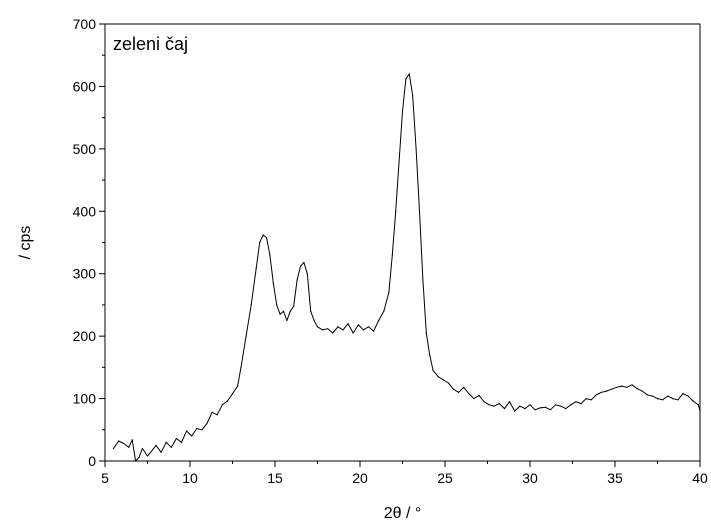 The image size is (711, 524). What do you see at coordinates (92, 461) in the screenshot?
I see `y-tick-label: 0` at bounding box center [92, 461].